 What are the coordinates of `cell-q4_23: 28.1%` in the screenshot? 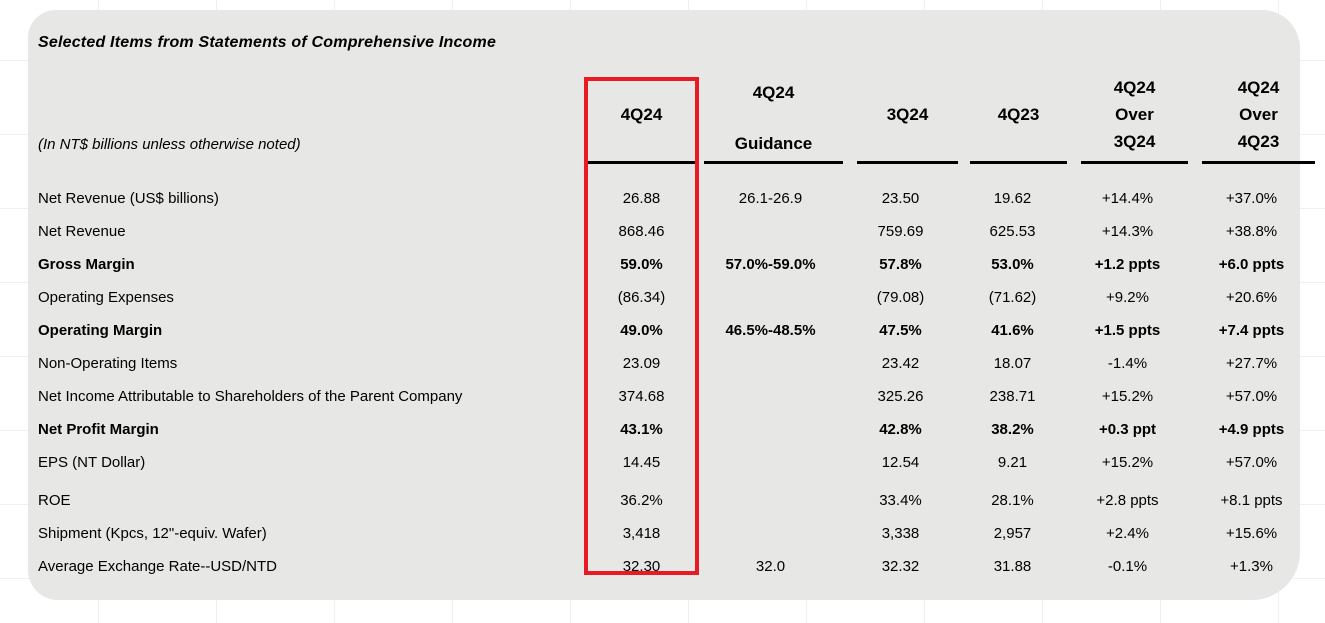 It's located at (1012, 500).